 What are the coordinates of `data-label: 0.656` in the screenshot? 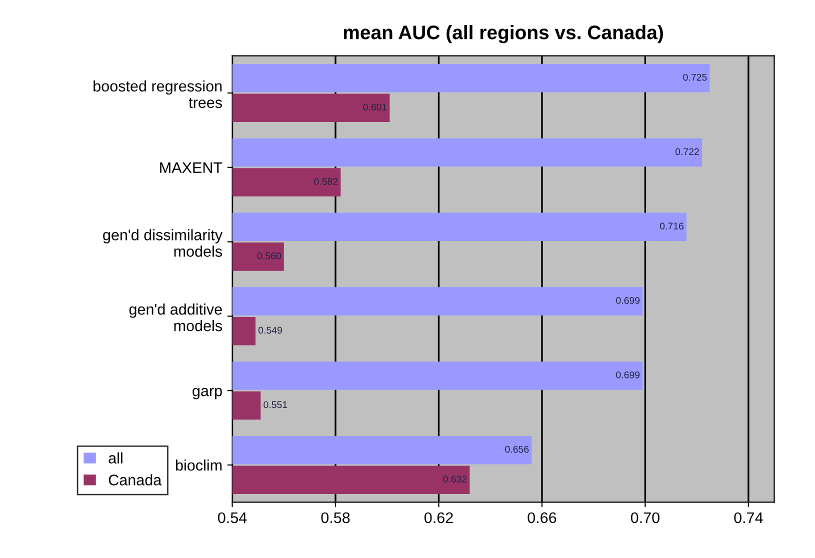 It's located at (517, 449).